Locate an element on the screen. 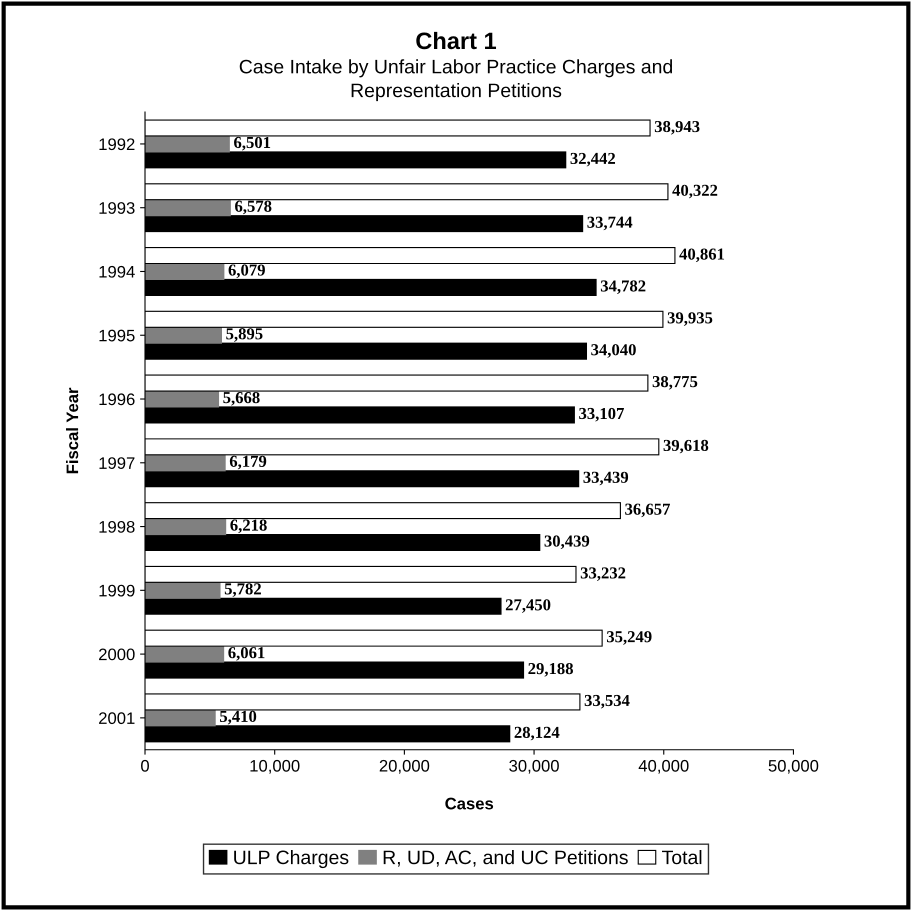  y-tick-label: 1996 is located at coordinates (117, 399).